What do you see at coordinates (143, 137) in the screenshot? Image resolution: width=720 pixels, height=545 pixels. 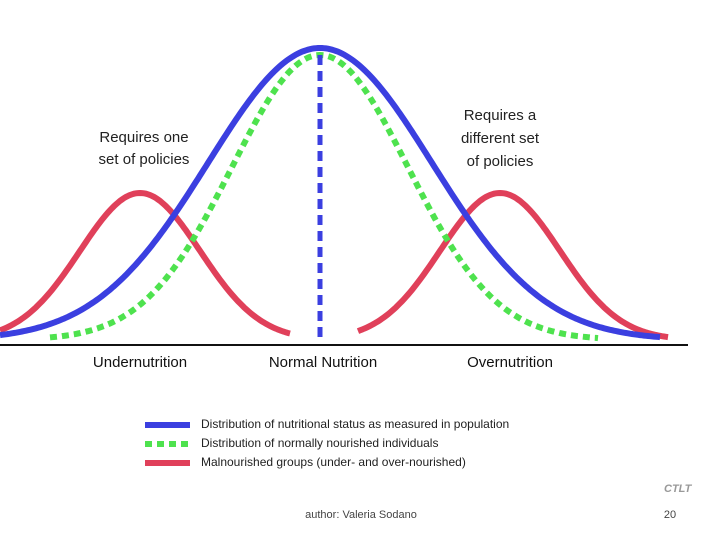 I see `annotation: Requires one` at bounding box center [143, 137].